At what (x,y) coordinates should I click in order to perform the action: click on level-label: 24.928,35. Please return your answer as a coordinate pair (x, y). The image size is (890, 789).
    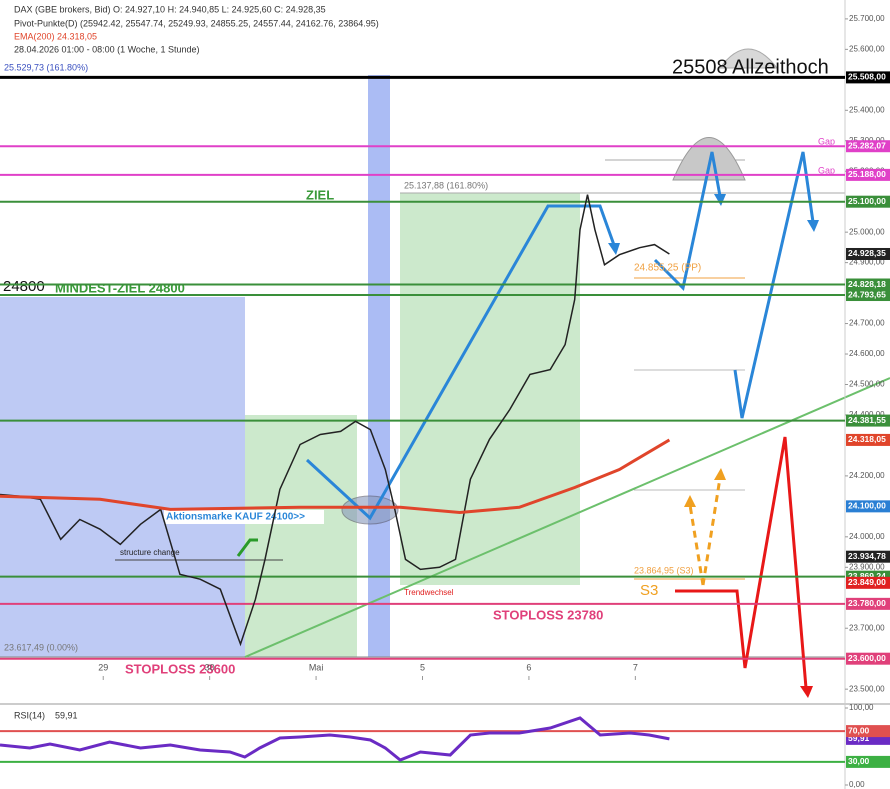
    Looking at the image, I should click on (867, 253).